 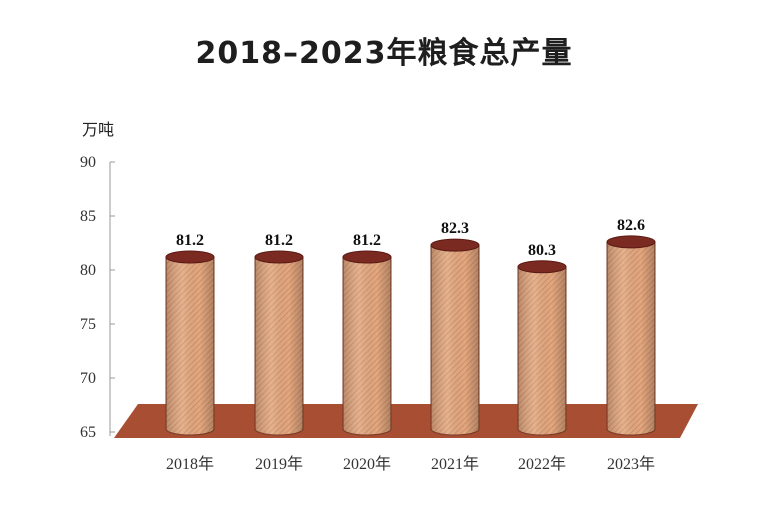 What do you see at coordinates (88, 378) in the screenshot?
I see `y-tick-label: 70` at bounding box center [88, 378].